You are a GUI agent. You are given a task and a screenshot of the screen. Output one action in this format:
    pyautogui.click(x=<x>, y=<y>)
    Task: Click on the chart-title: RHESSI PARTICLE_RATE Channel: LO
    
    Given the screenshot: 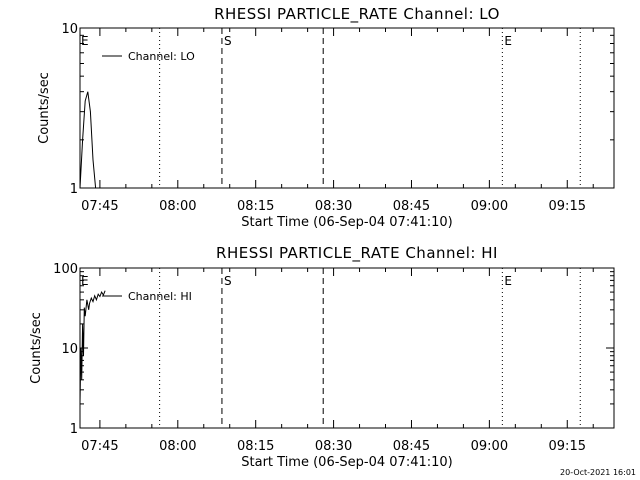 What is the action you would take?
    pyautogui.click(x=357, y=14)
    